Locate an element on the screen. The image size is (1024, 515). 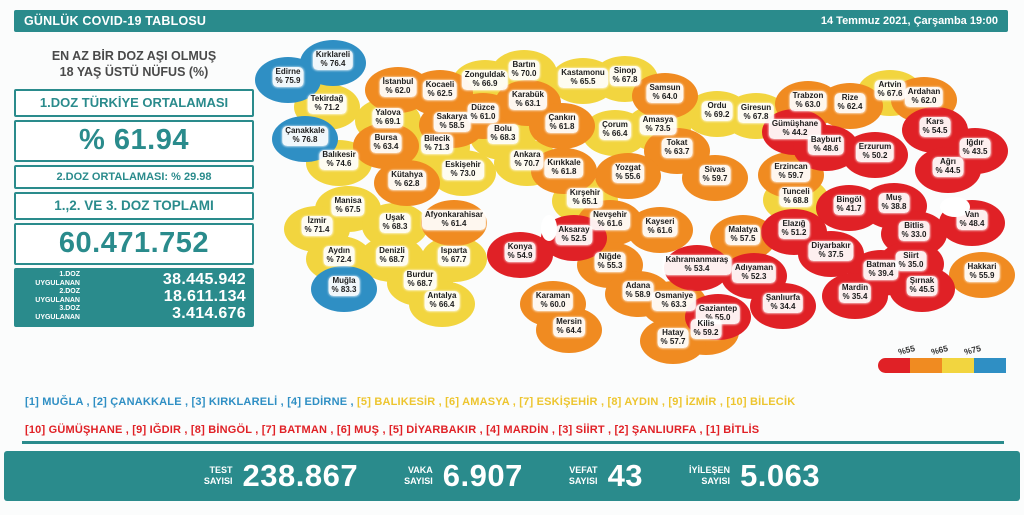
province-region-çankırı is located at coordinates (562, 126).